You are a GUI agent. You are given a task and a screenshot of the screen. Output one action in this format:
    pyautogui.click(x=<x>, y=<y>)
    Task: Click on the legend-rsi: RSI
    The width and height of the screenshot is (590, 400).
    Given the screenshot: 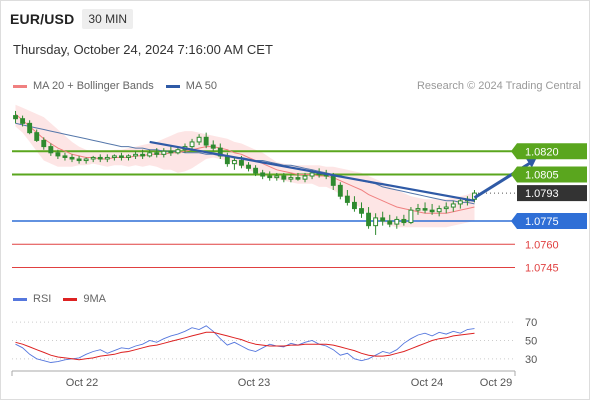 What is the action you would take?
    pyautogui.click(x=32, y=299)
    